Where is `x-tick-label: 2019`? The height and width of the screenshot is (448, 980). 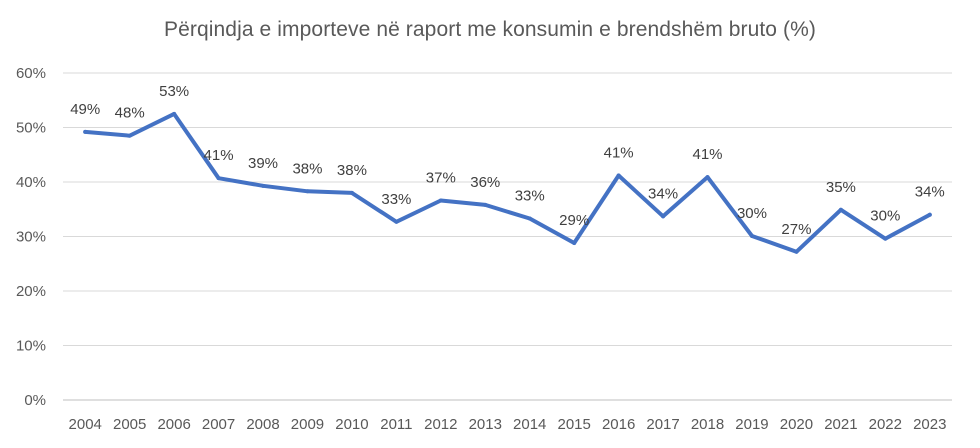
x-tick-label: 2019 is located at coordinates (751, 424).